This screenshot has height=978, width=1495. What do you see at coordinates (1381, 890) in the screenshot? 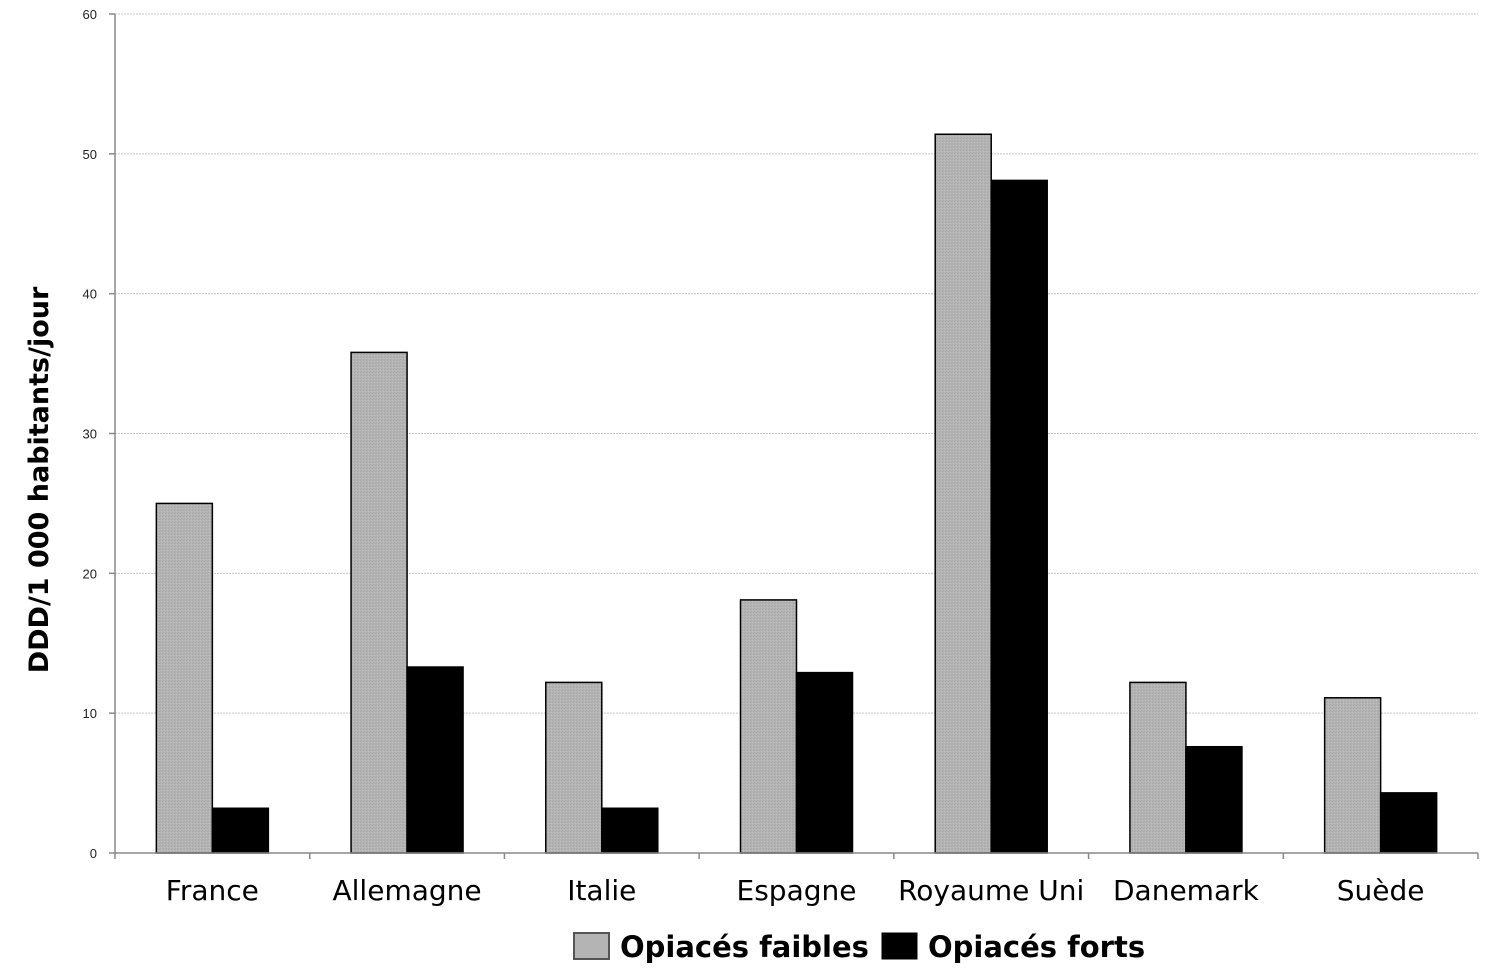
I see `category-label-suede: Suède` at bounding box center [1381, 890].